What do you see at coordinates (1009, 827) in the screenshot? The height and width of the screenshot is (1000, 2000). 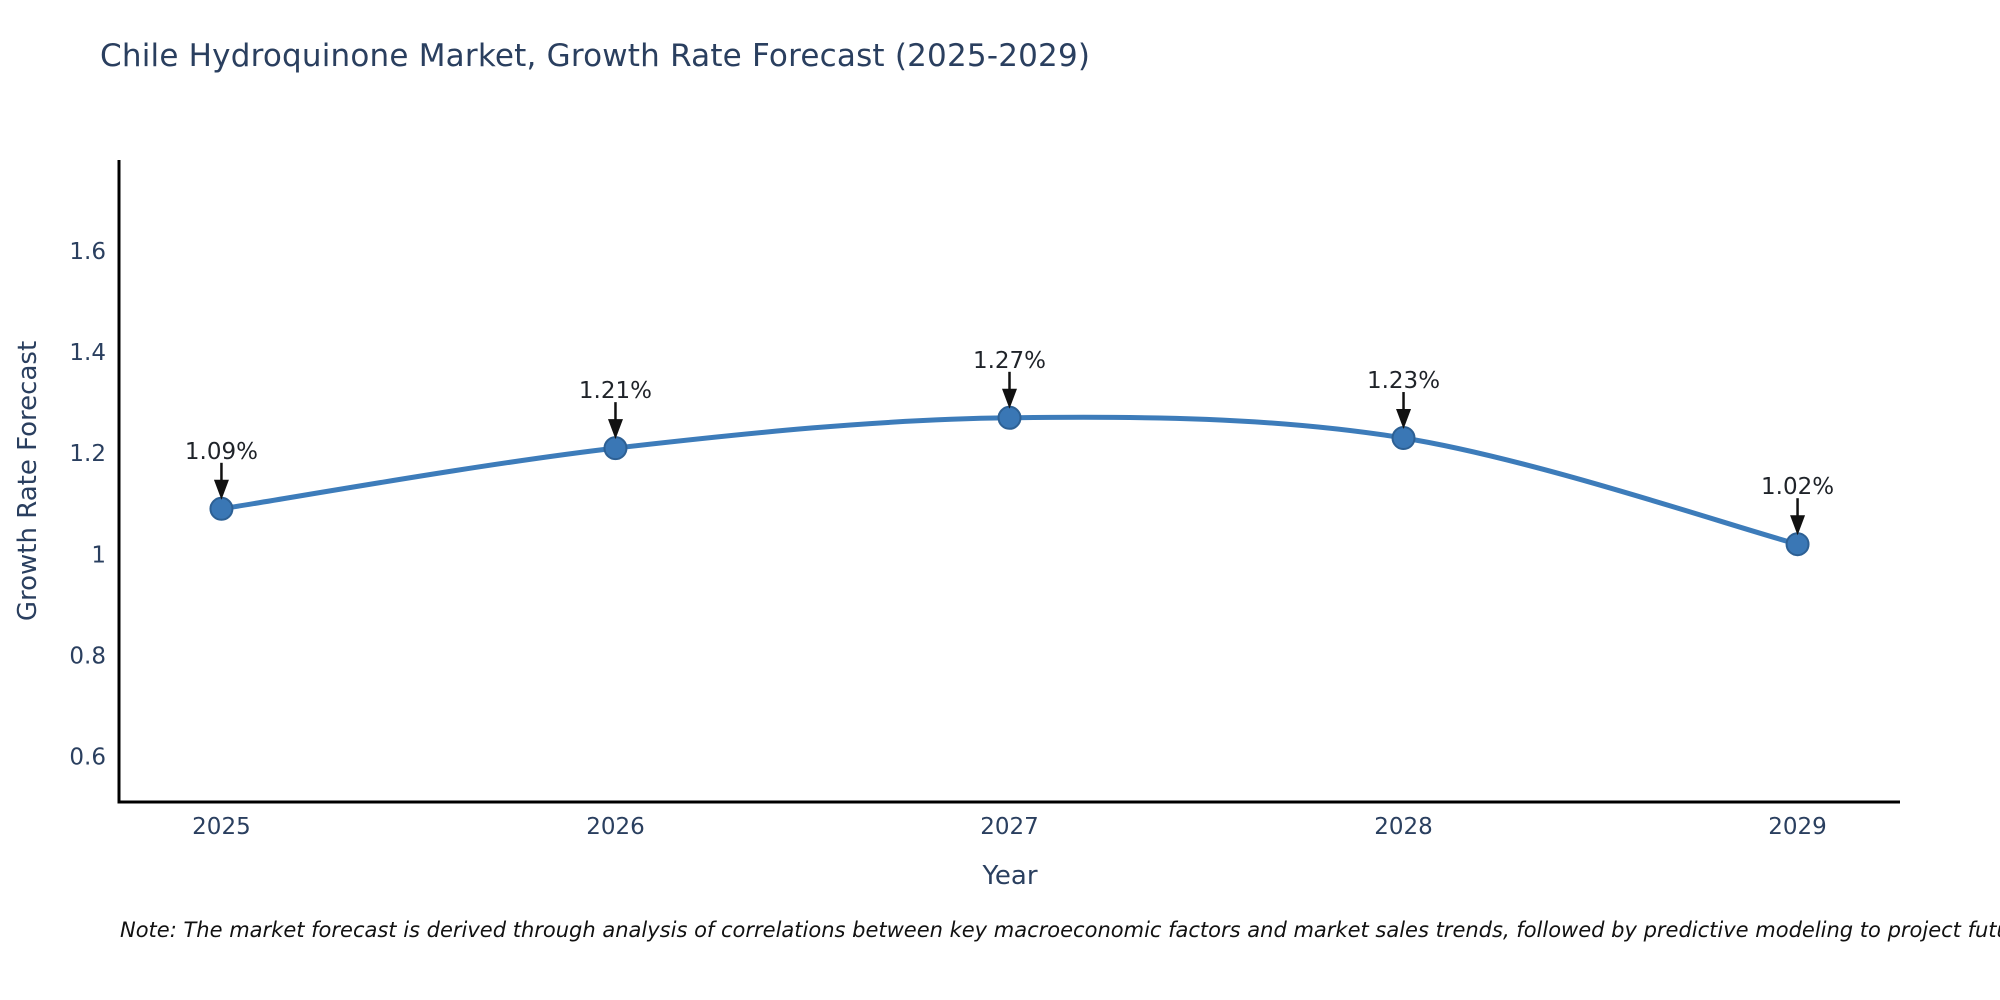 I see `x-tick-label: 2027` at bounding box center [1009, 827].